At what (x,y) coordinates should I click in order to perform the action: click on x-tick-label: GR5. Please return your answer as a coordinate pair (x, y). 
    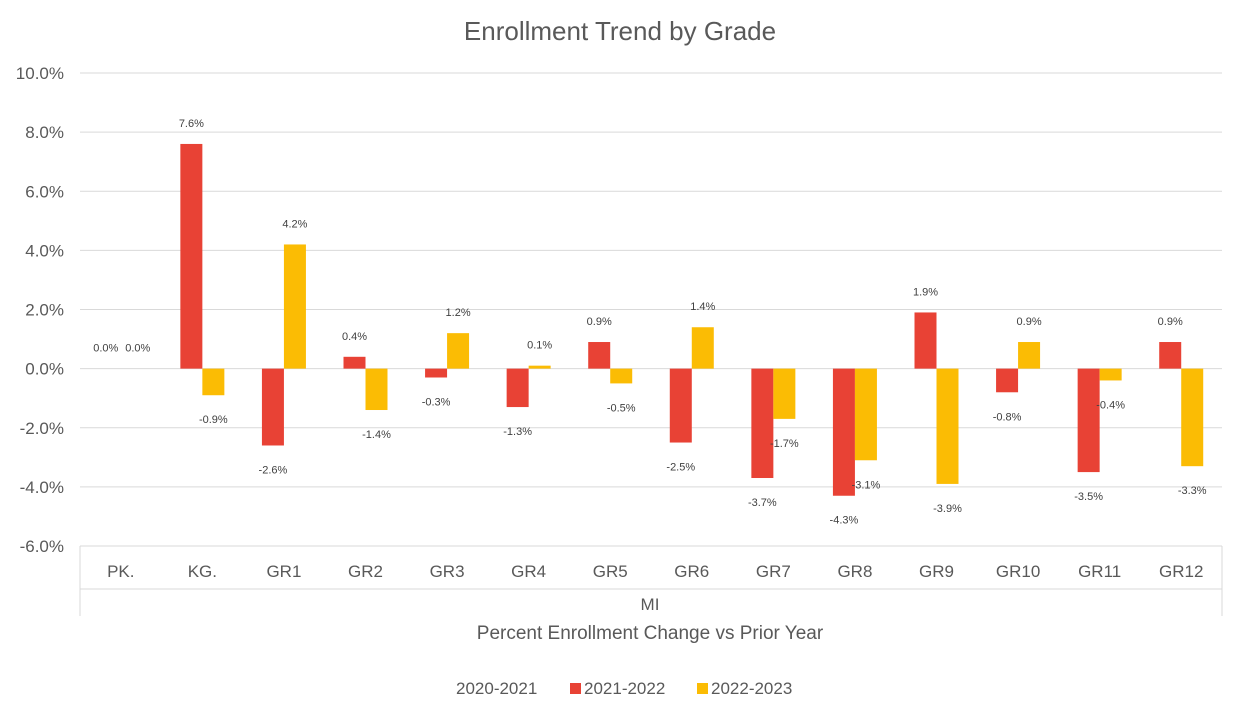
    Looking at the image, I should click on (610, 571).